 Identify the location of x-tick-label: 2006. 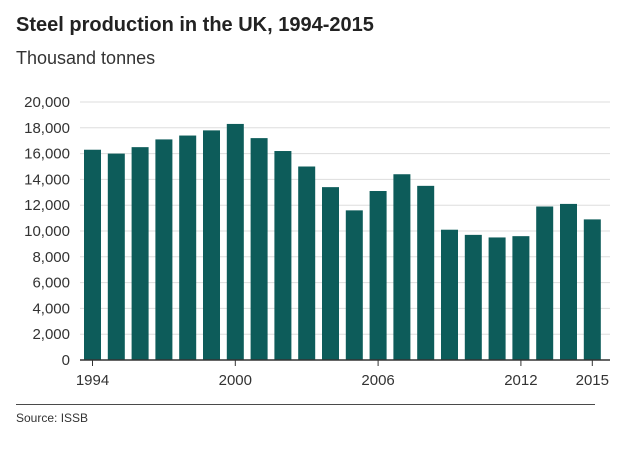
(377, 380).